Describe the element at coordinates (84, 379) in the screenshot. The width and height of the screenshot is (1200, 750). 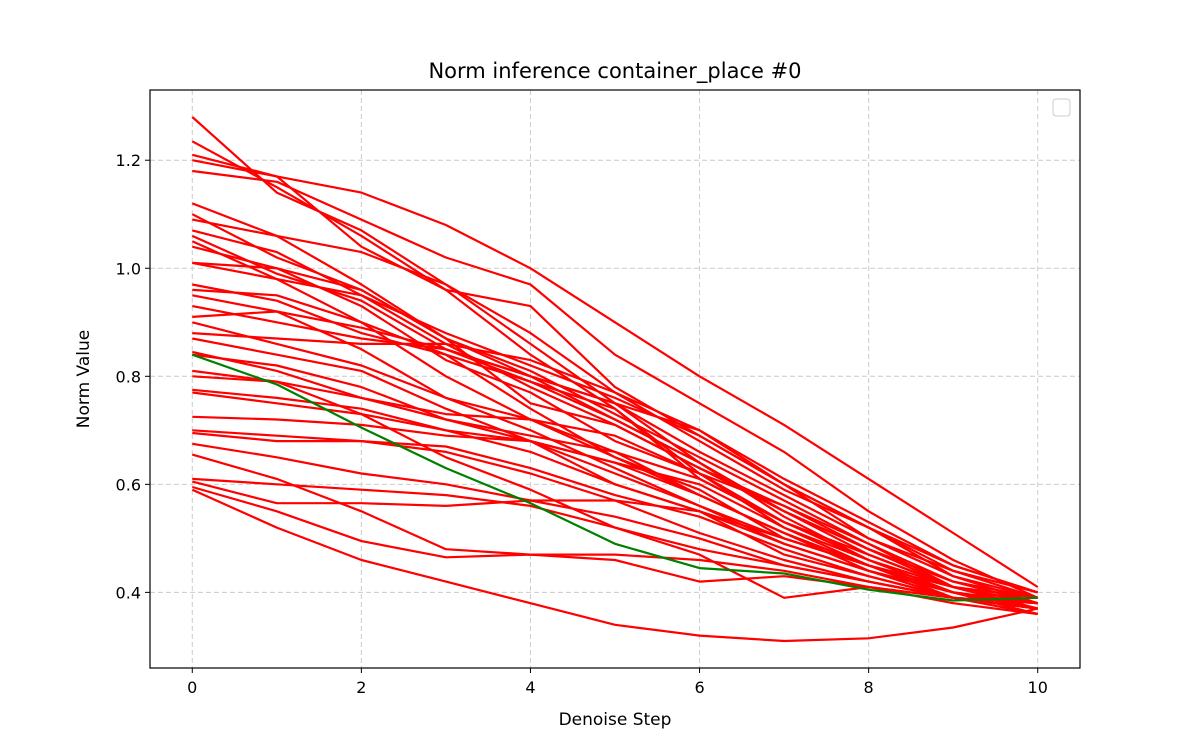
I see `y-axis-label: Norm Value` at that location.